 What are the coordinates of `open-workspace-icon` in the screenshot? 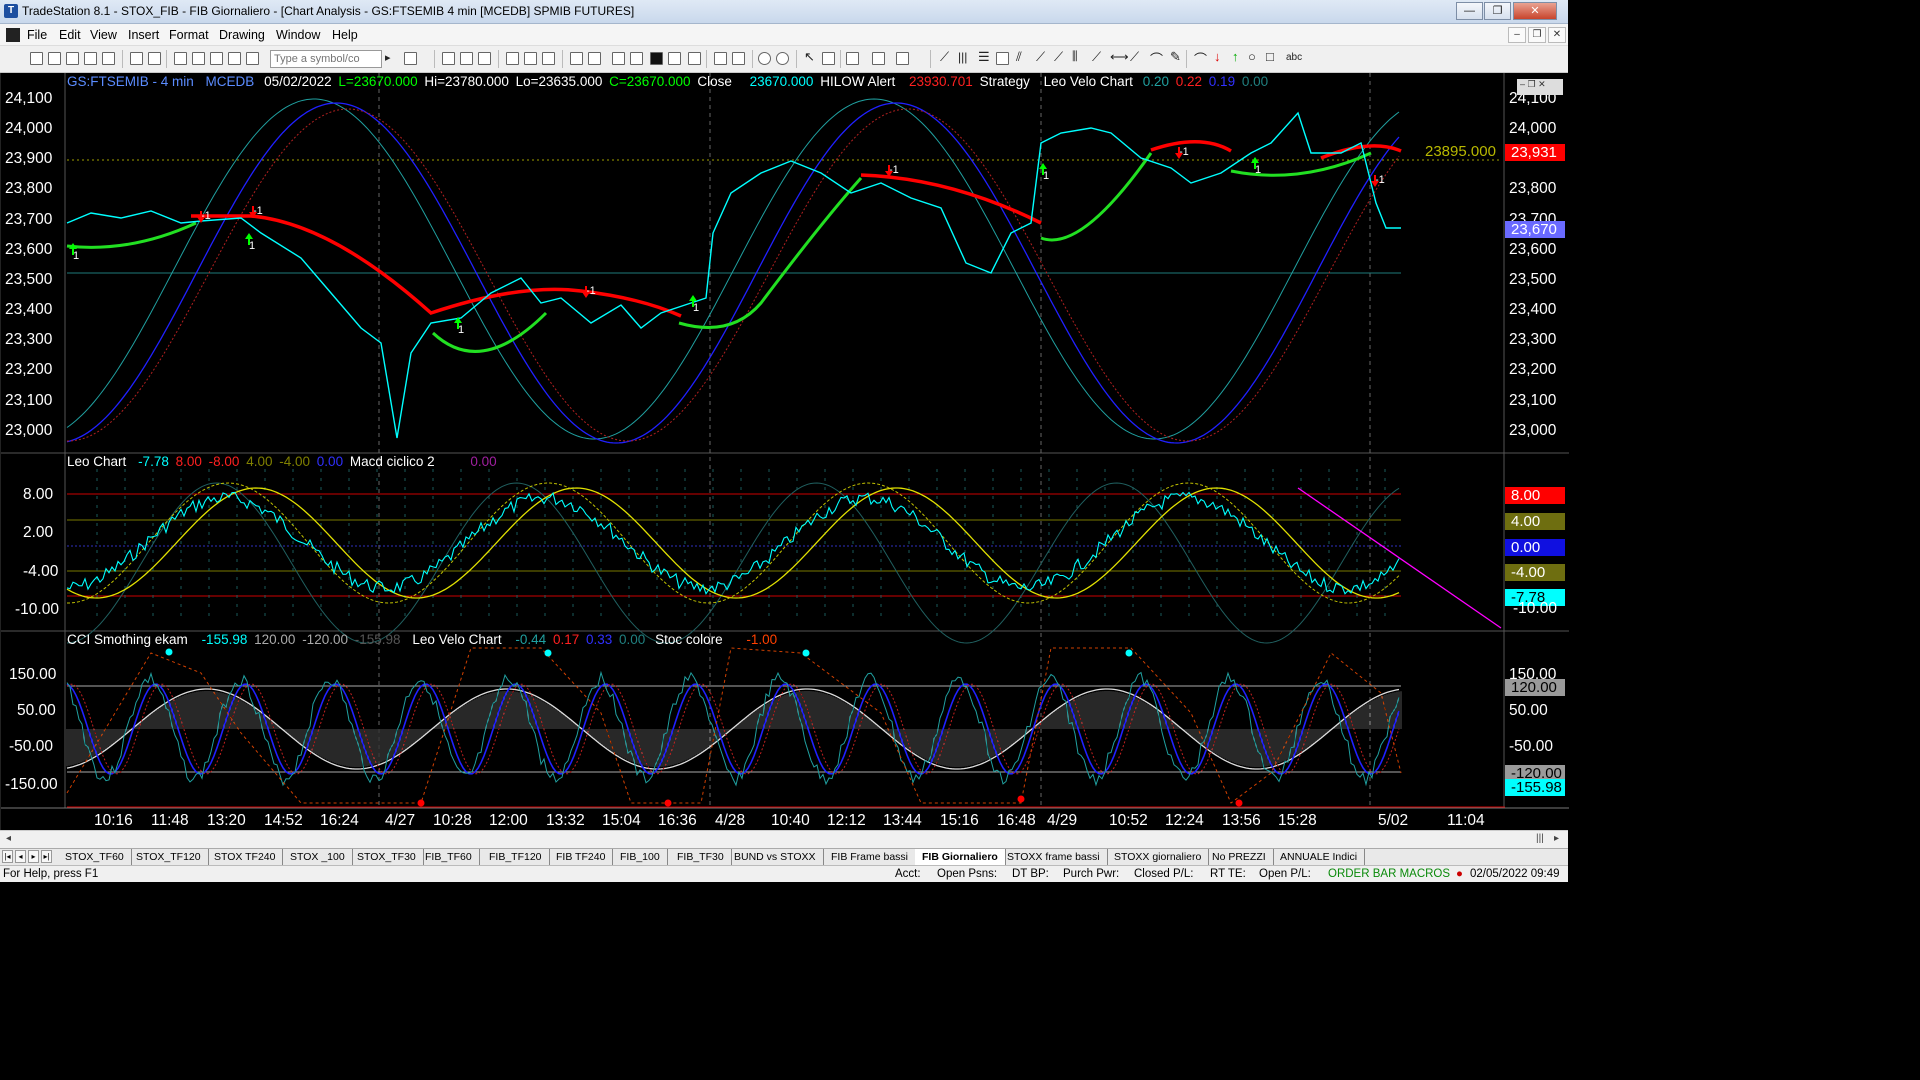 It's located at (72, 58).